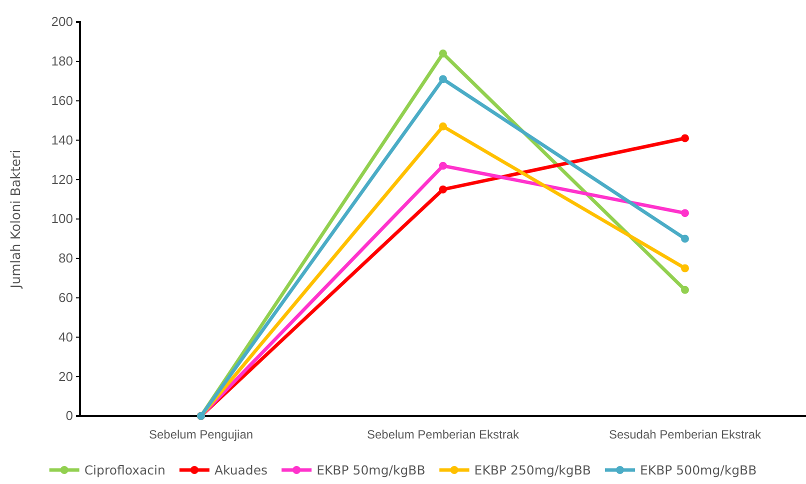 Image resolution: width=806 pixels, height=484 pixels. What do you see at coordinates (65, 376) in the screenshot?
I see `y-tick-label: 20` at bounding box center [65, 376].